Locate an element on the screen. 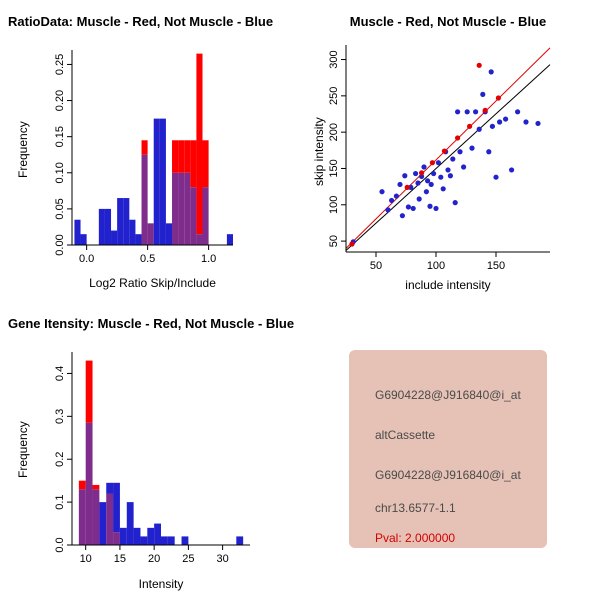 The height and width of the screenshot is (600, 600). intensity-scatter-title: Muscle - Red, Not Muscle - Blue is located at coordinates (448, 21).